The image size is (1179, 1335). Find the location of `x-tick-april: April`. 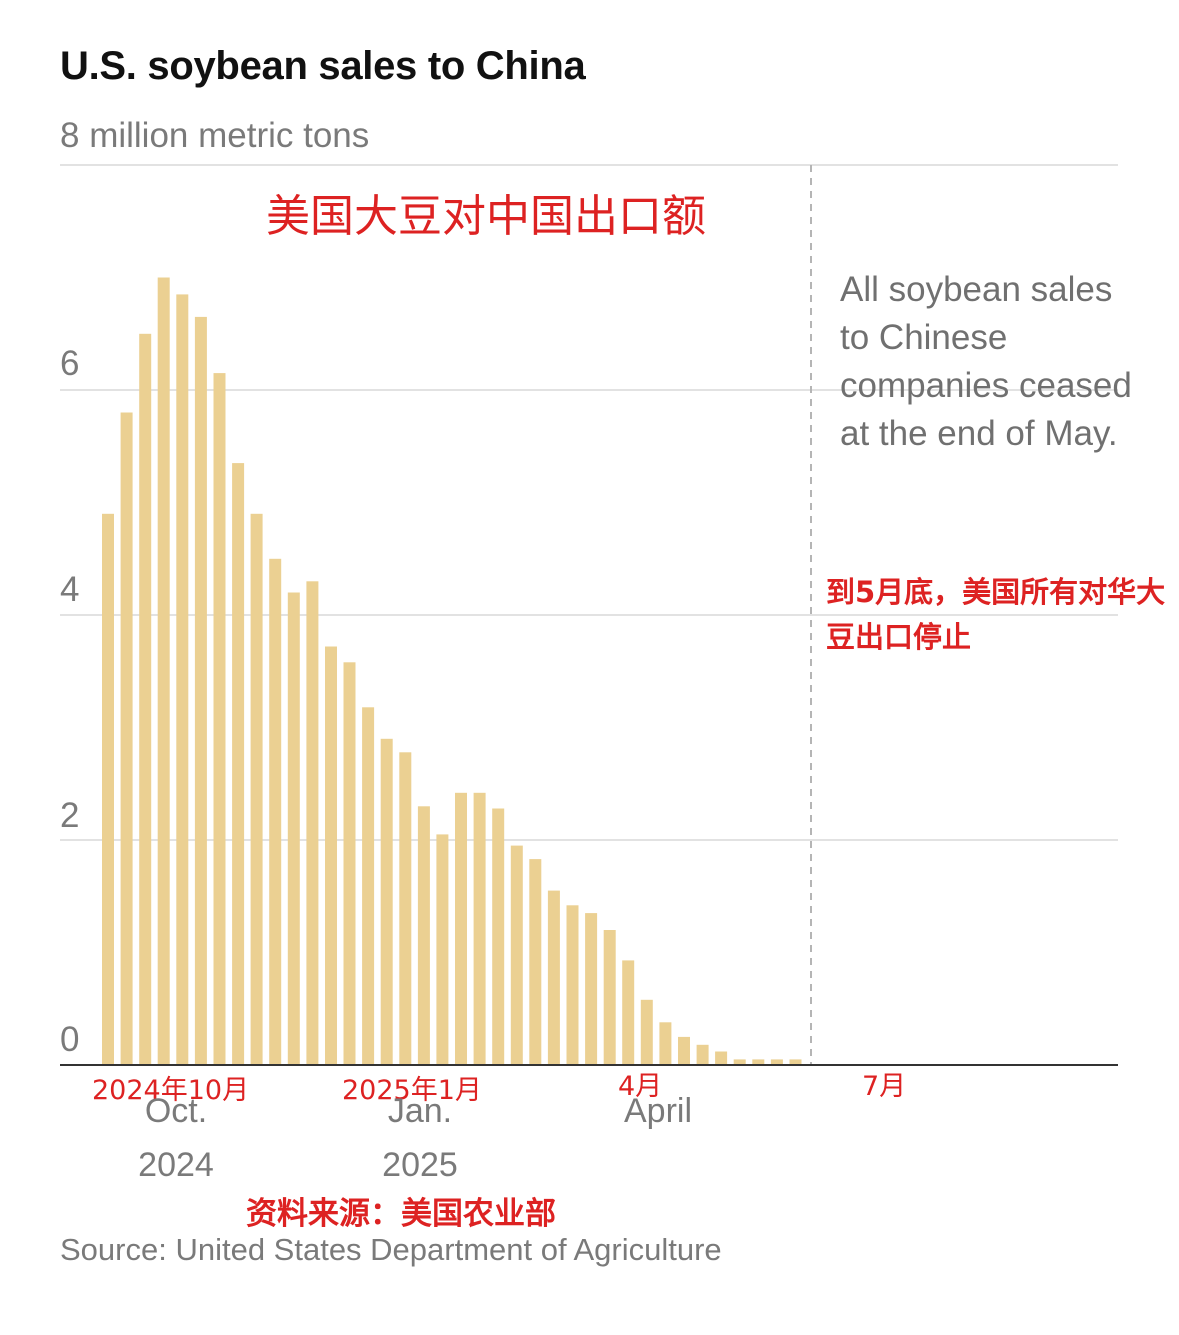

x-tick-april: April is located at coordinates (658, 1111).